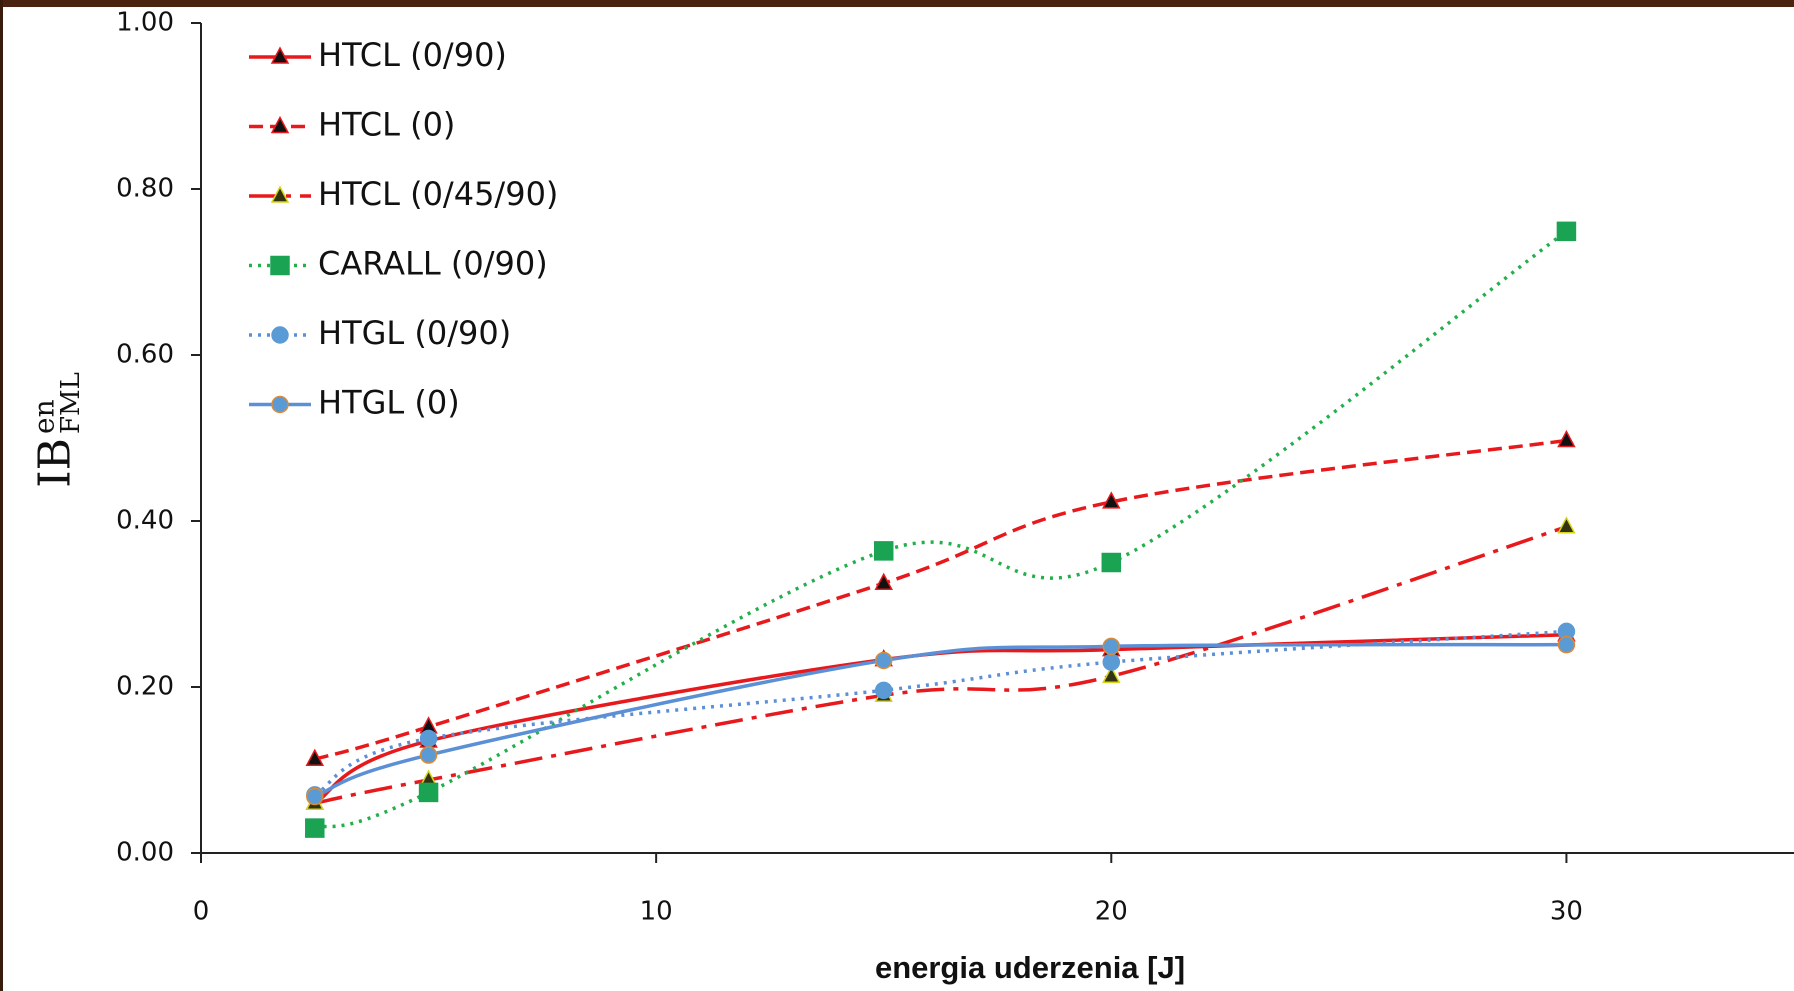 This screenshot has width=1794, height=991. I want to click on legend-label: HTCL (0), so click(386, 125).